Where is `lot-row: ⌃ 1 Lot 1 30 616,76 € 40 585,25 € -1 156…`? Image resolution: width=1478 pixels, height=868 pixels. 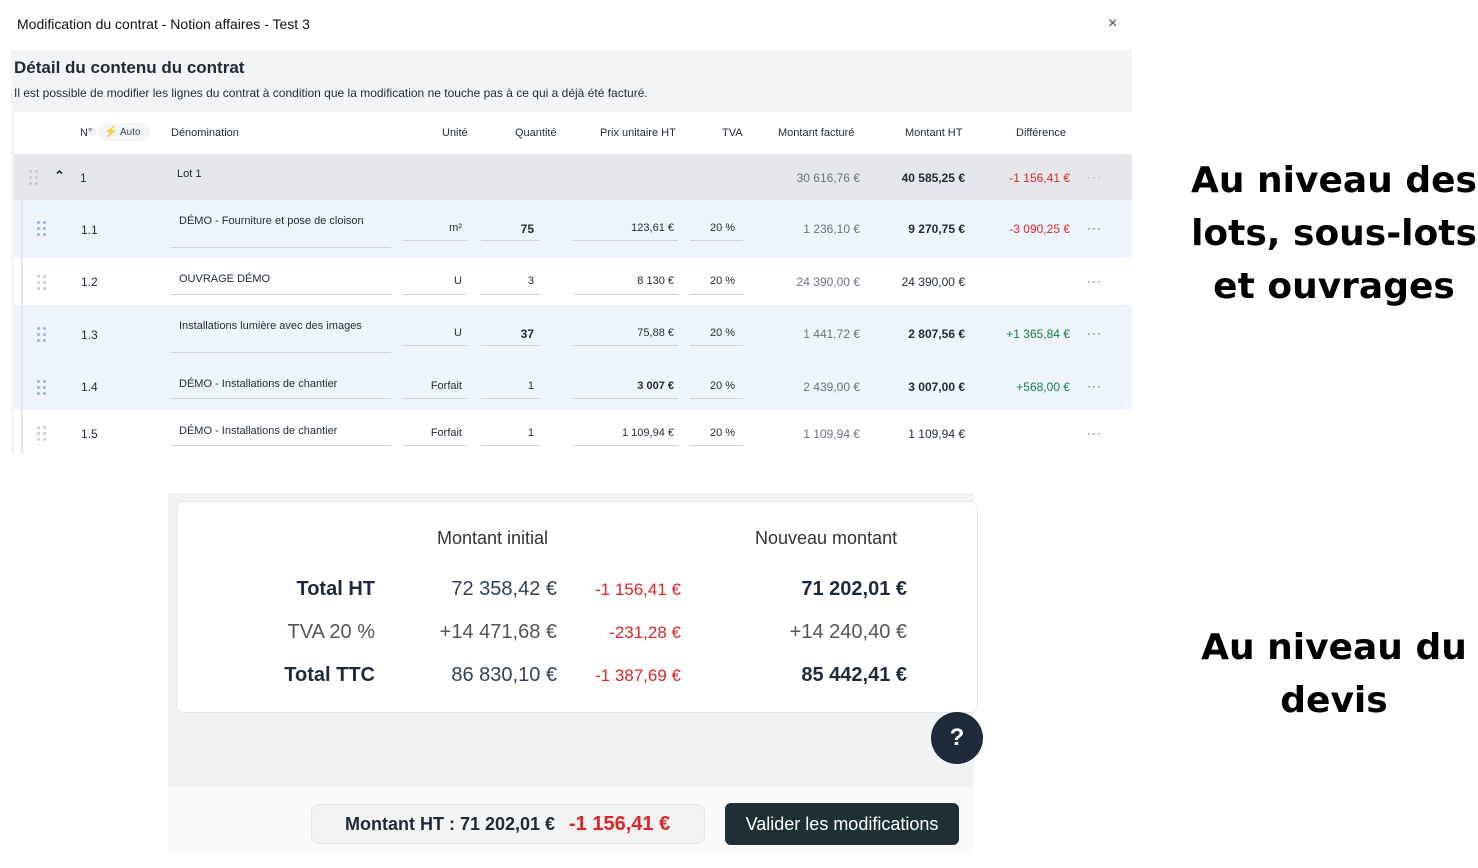 lot-row: ⌃ 1 Lot 1 30 616,76 € 40 585,25 € -1 156… is located at coordinates (573, 177).